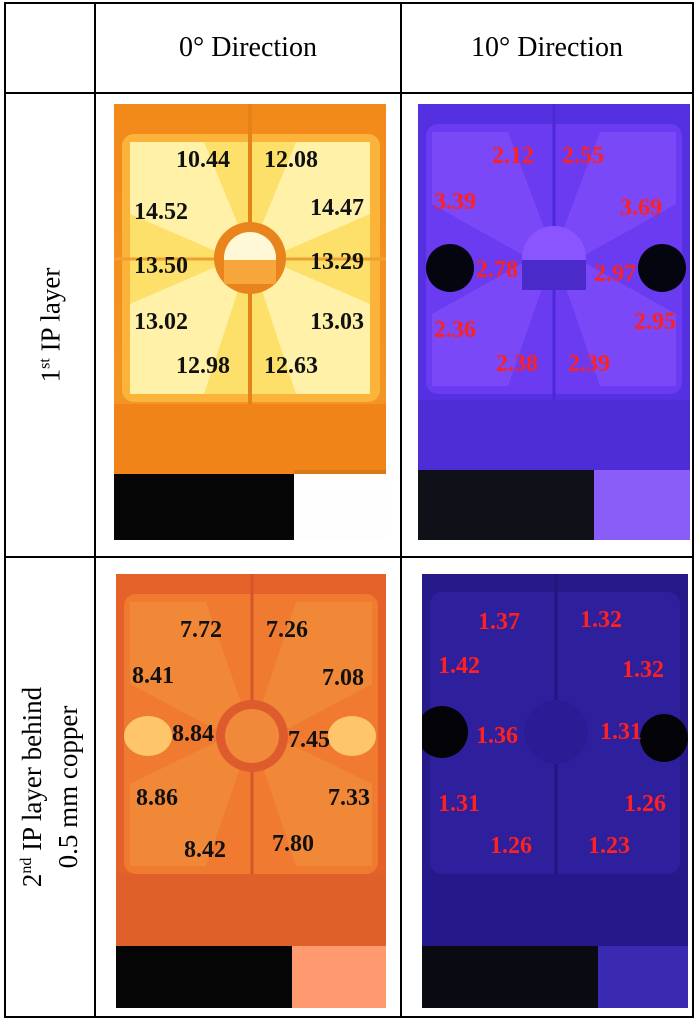 The height and width of the screenshot is (1022, 700). What do you see at coordinates (157, 798) in the screenshot?
I see `value-label: 8.86` at bounding box center [157, 798].